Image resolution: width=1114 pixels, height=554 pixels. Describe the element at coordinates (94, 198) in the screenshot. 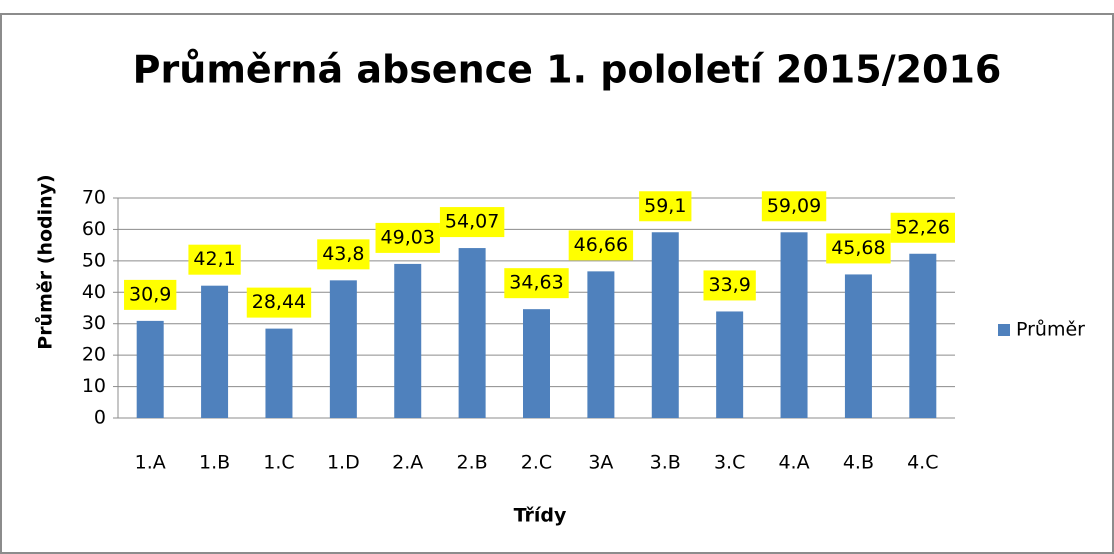

I see `y-tick-label: 70` at that location.